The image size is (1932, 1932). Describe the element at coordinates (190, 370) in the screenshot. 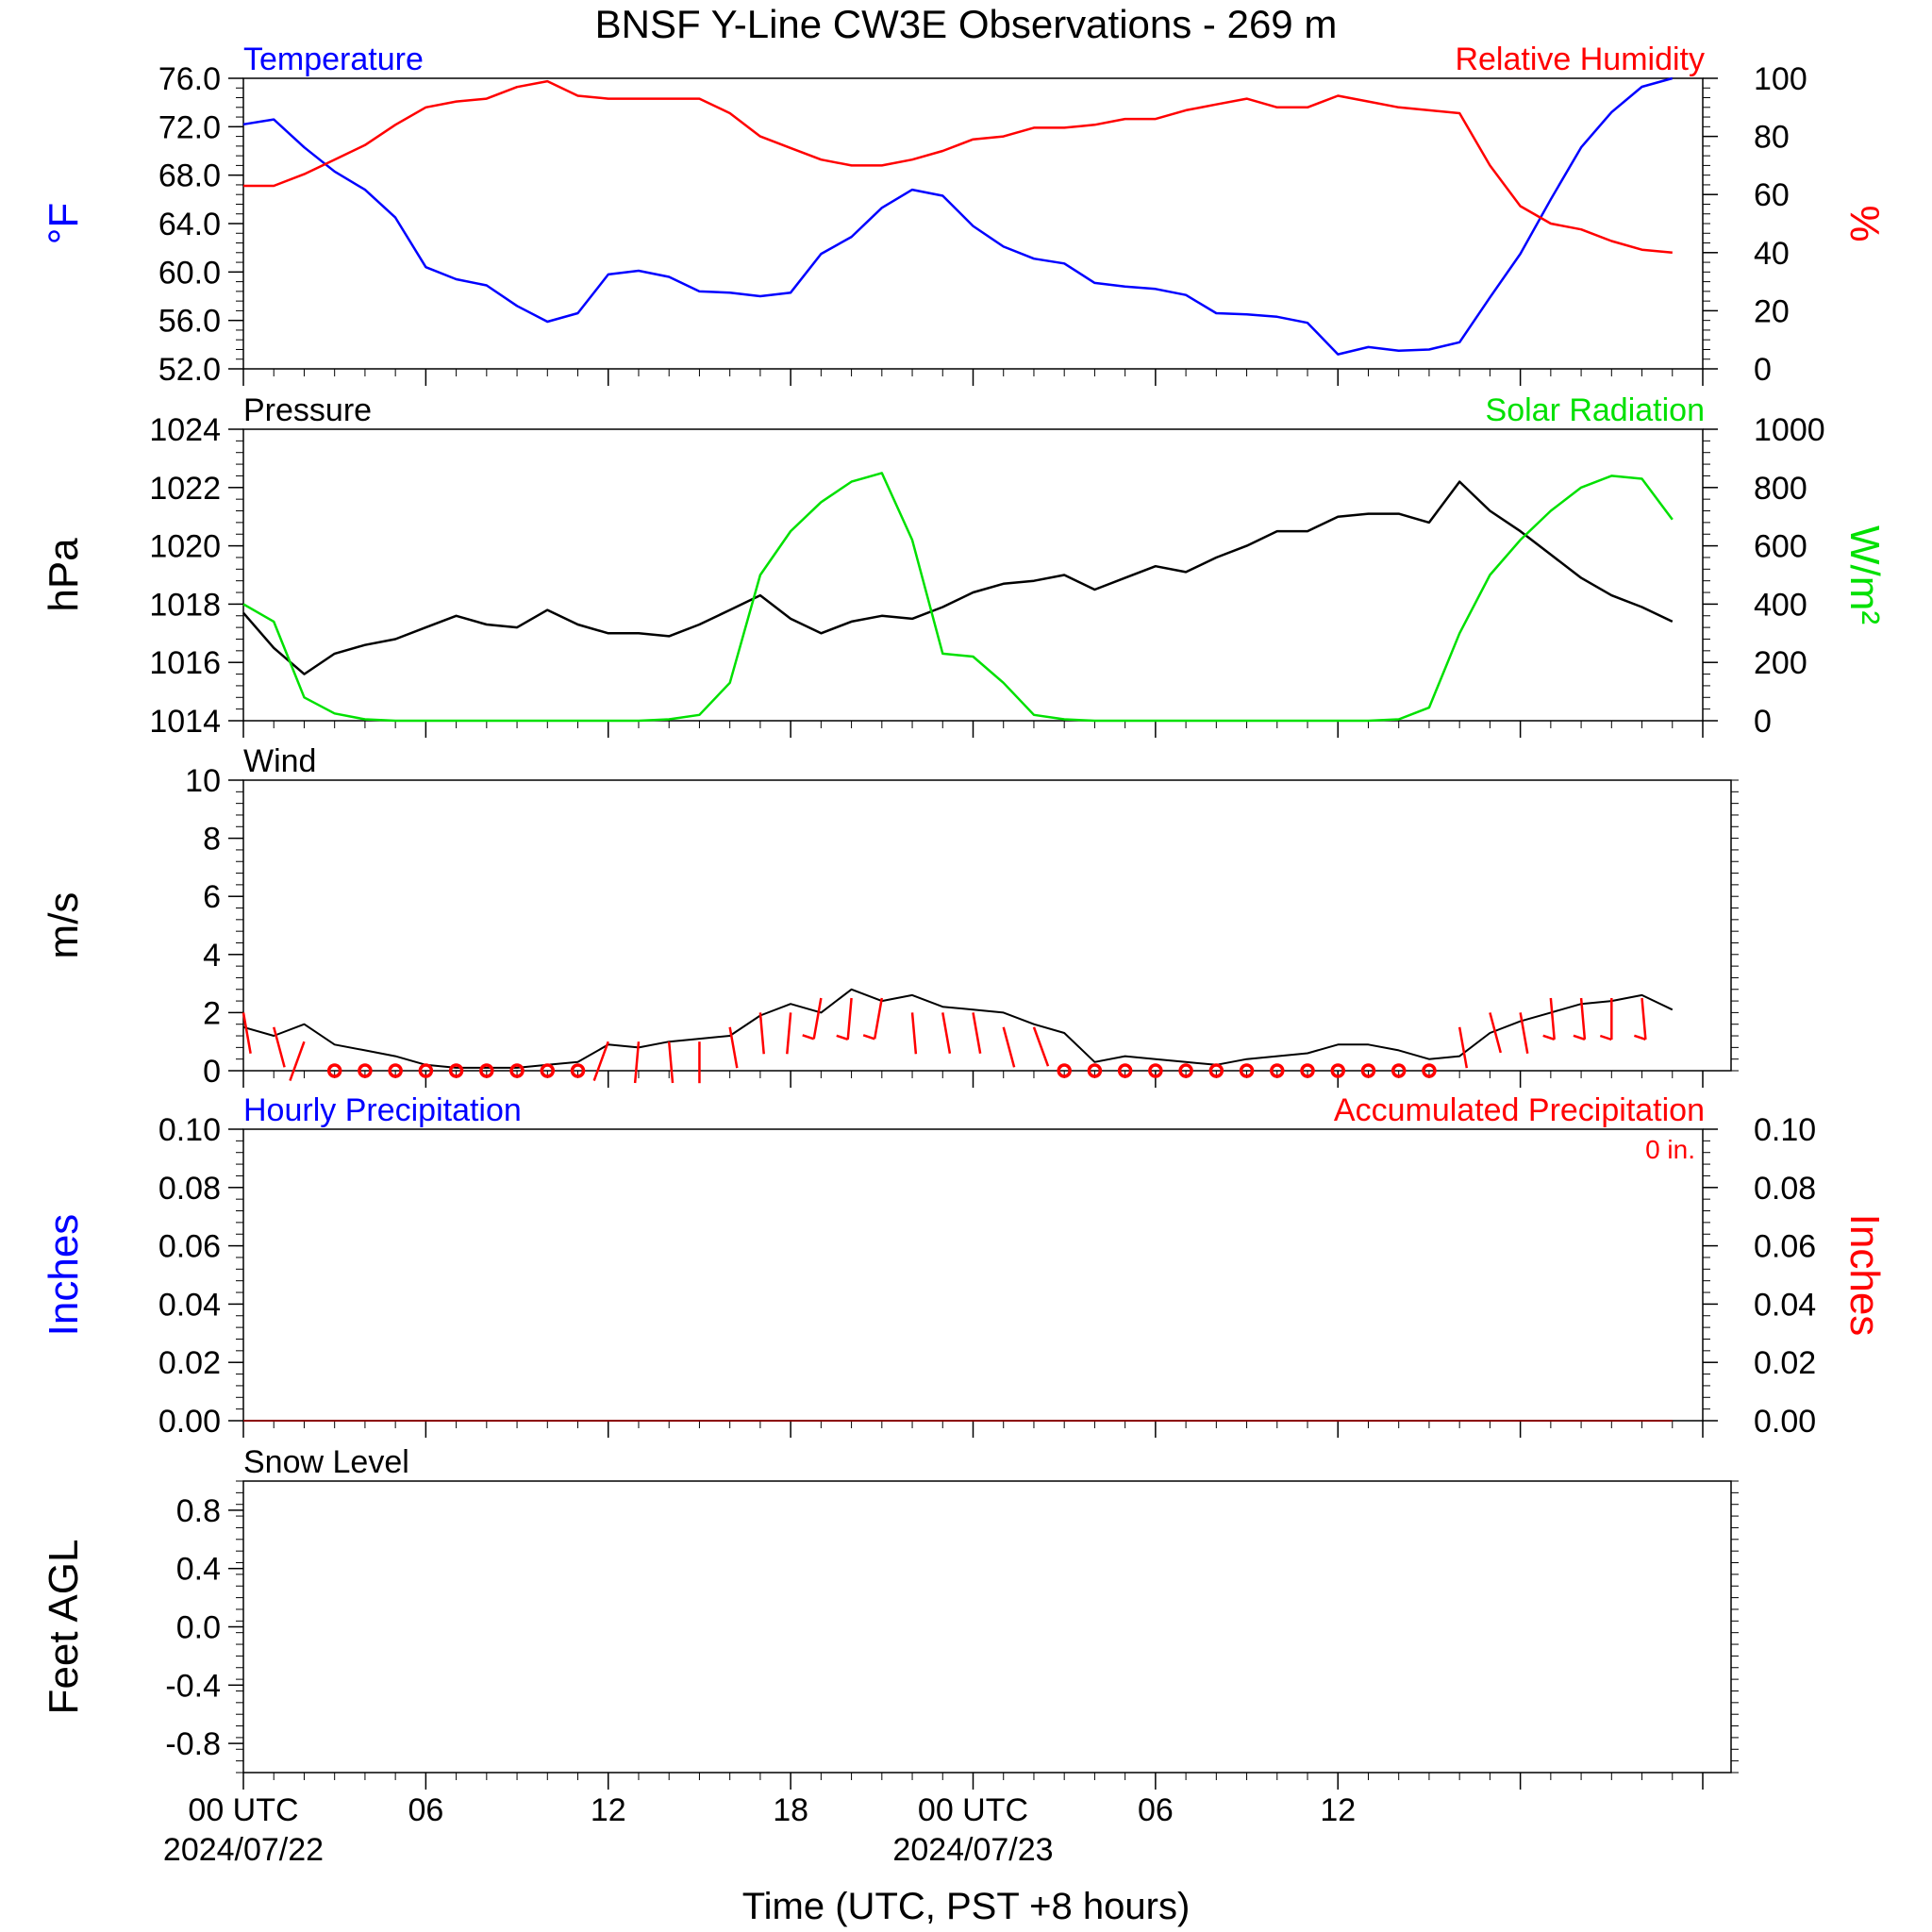

I see `y-tick-label: 52.0` at that location.